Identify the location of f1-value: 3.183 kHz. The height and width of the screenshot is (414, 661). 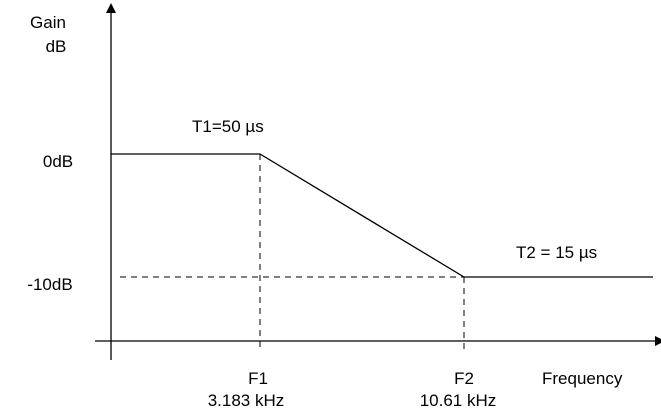
(246, 400).